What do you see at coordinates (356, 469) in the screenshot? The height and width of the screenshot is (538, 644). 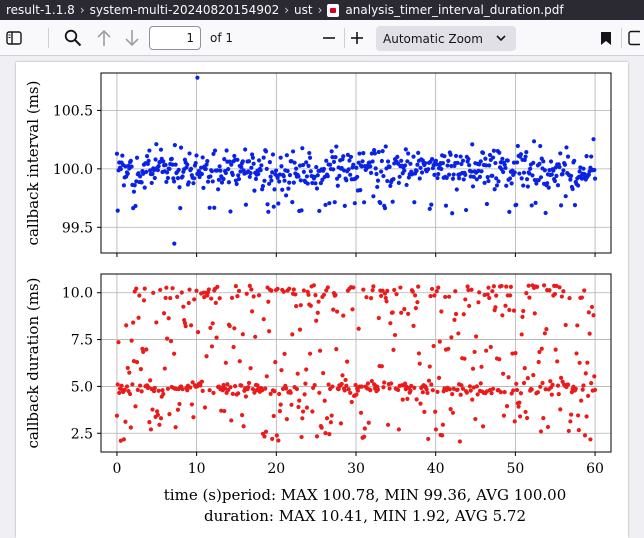 I see `x-tick-label: 30` at bounding box center [356, 469].